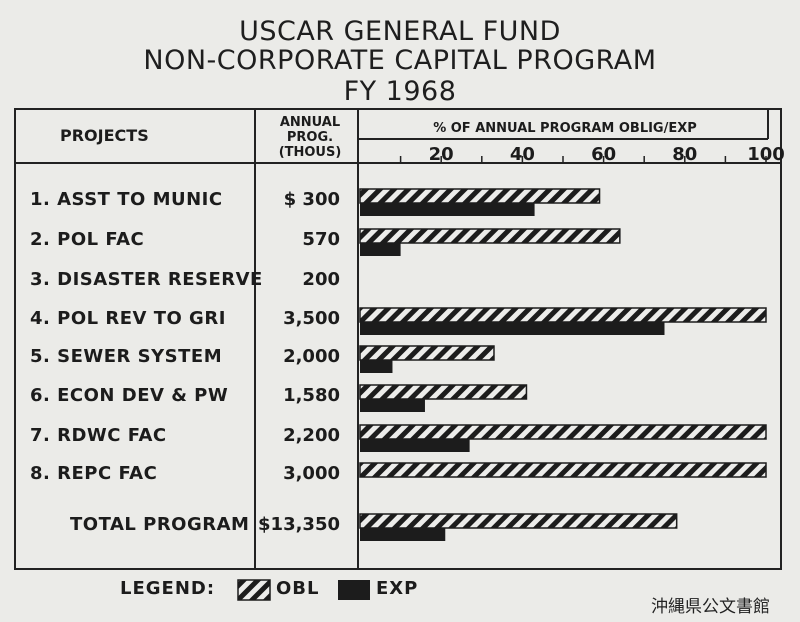 The height and width of the screenshot is (622, 800). I want to click on annual-prog-value: 3,500, so click(311, 318).